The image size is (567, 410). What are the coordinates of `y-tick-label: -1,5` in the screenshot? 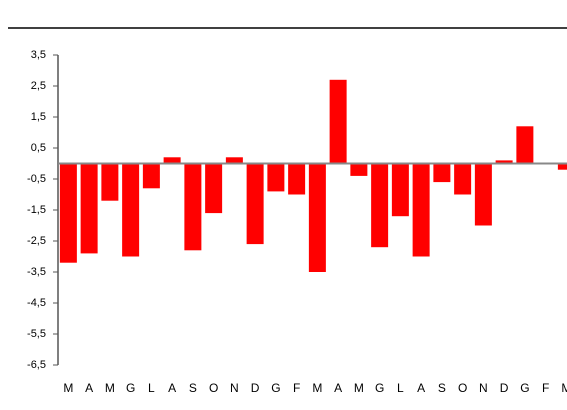 It's located at (36, 210).